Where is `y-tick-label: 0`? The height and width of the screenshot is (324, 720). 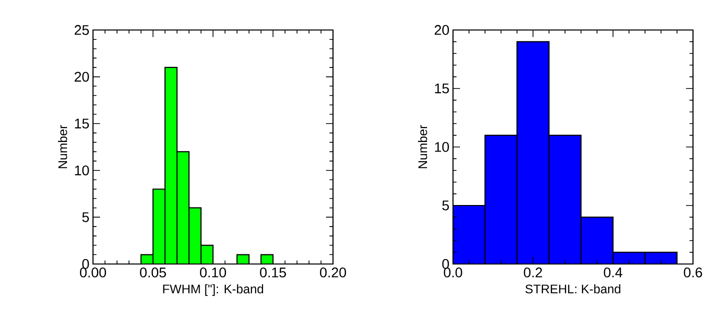
y-tick-label: 0 is located at coordinates (85, 264).